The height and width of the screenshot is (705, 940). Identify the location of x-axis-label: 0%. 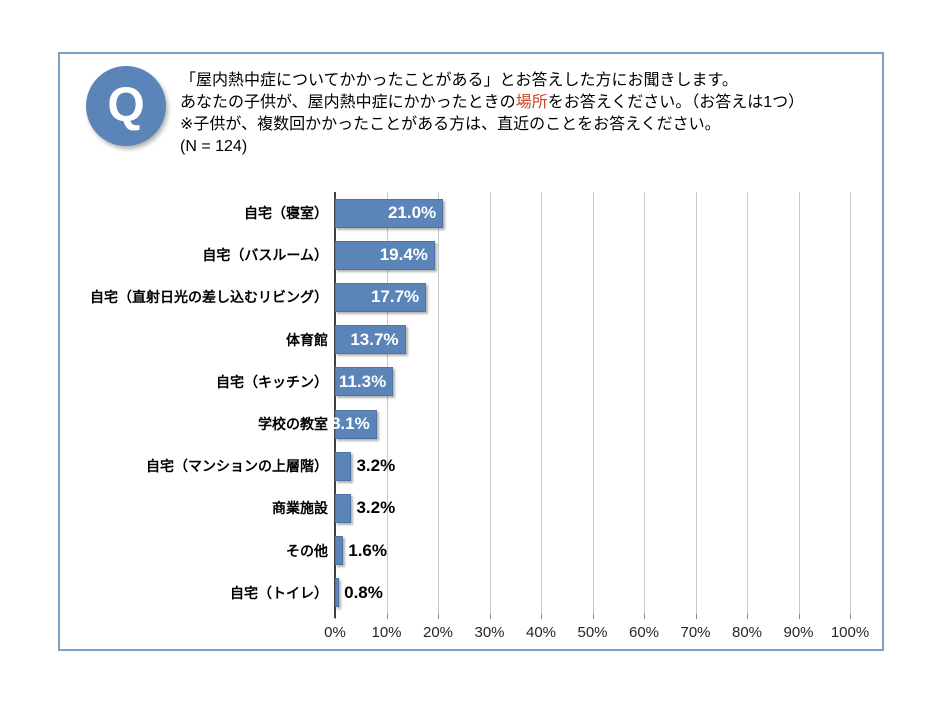
(335, 632).